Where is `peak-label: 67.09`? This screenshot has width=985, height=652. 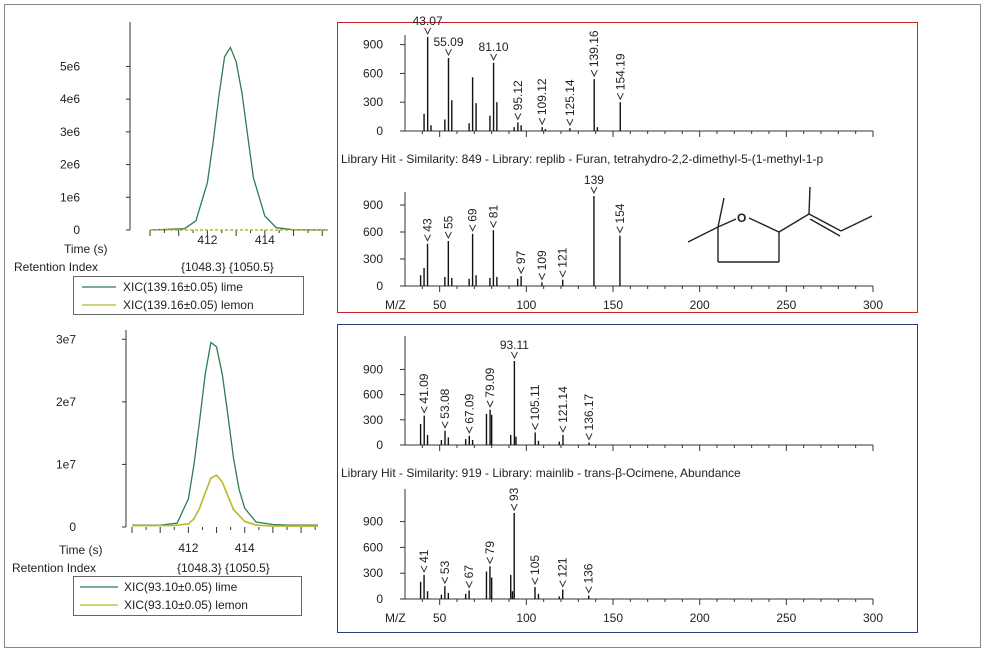
peak-label: 67.09 is located at coordinates (469, 408).